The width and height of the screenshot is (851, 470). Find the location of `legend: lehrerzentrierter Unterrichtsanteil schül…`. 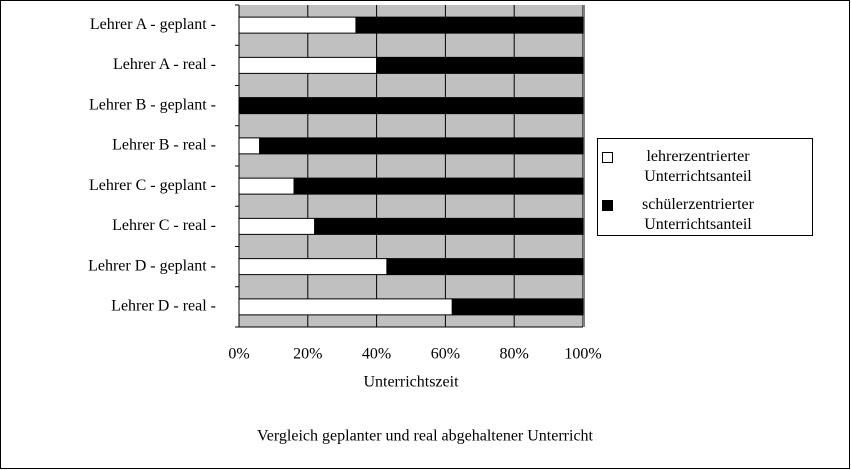

legend: lehrerzentrierter Unterrichtsanteil schül… is located at coordinates (705, 187).